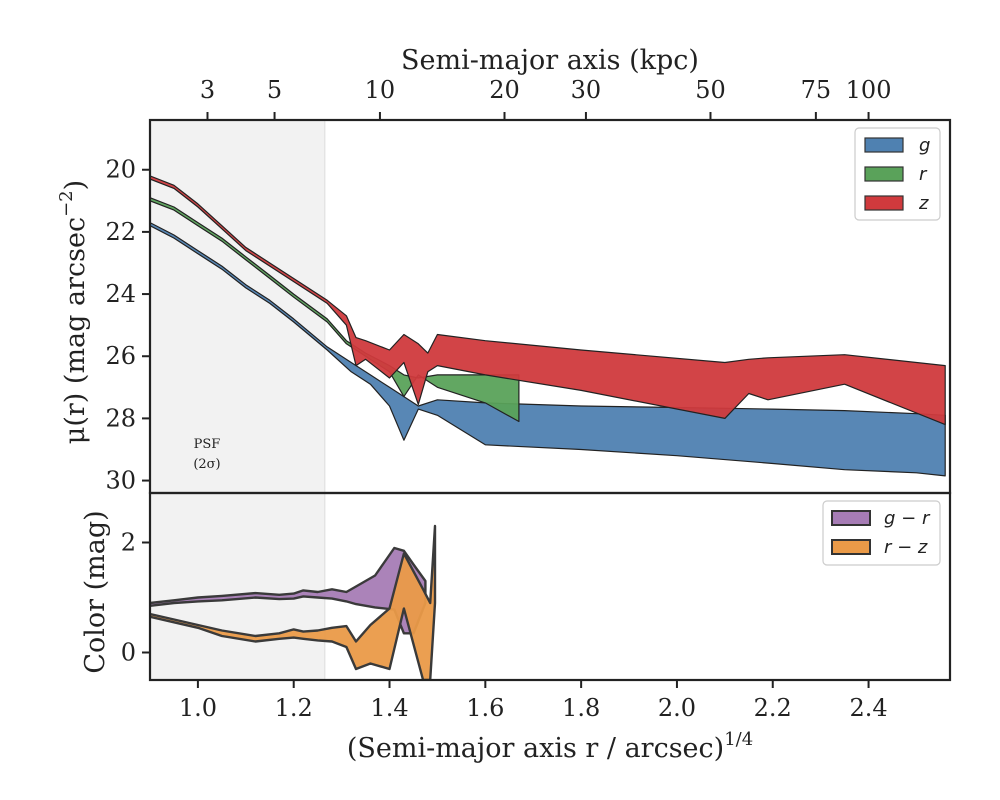 Image resolution: width=1000 pixels, height=800 pixels. What do you see at coordinates (884, 203) in the screenshot?
I see `legend-swatch-z` at bounding box center [884, 203].